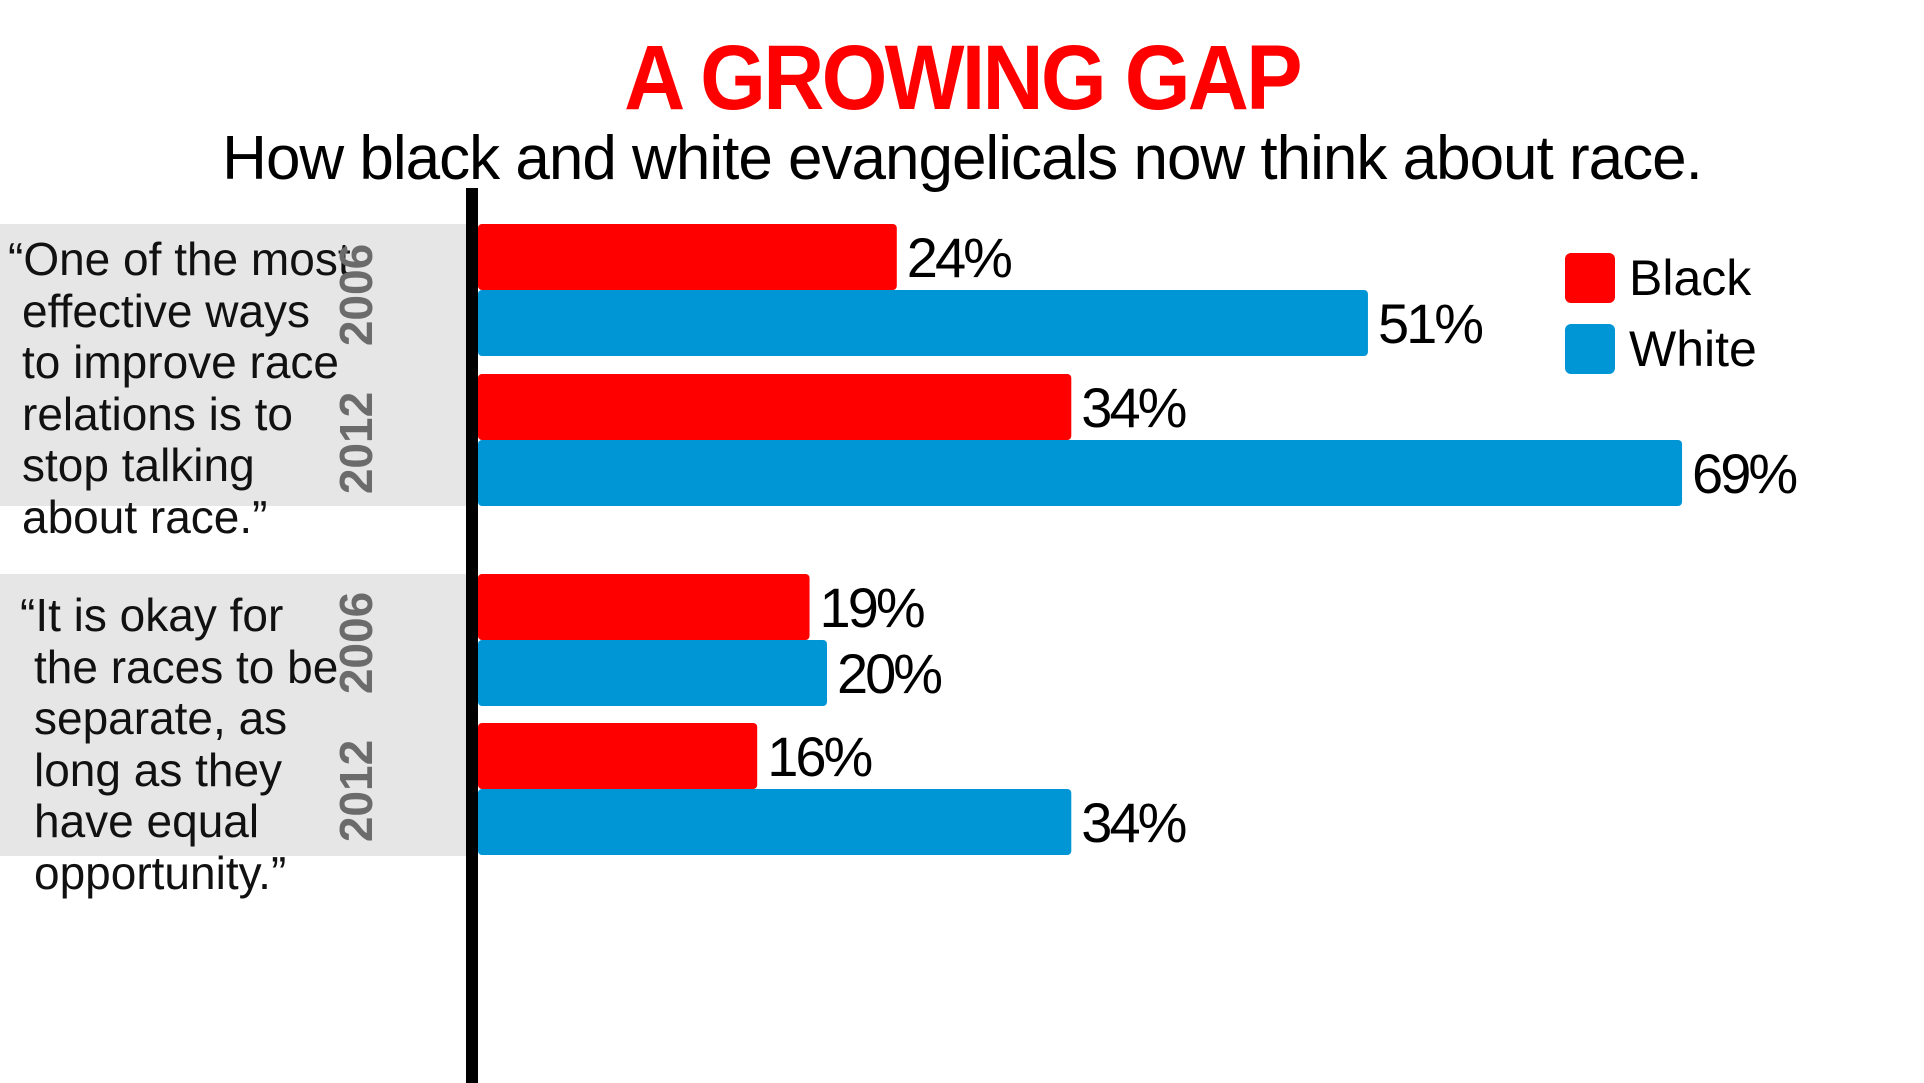  I want to click on y-axis-line, so click(472, 635).